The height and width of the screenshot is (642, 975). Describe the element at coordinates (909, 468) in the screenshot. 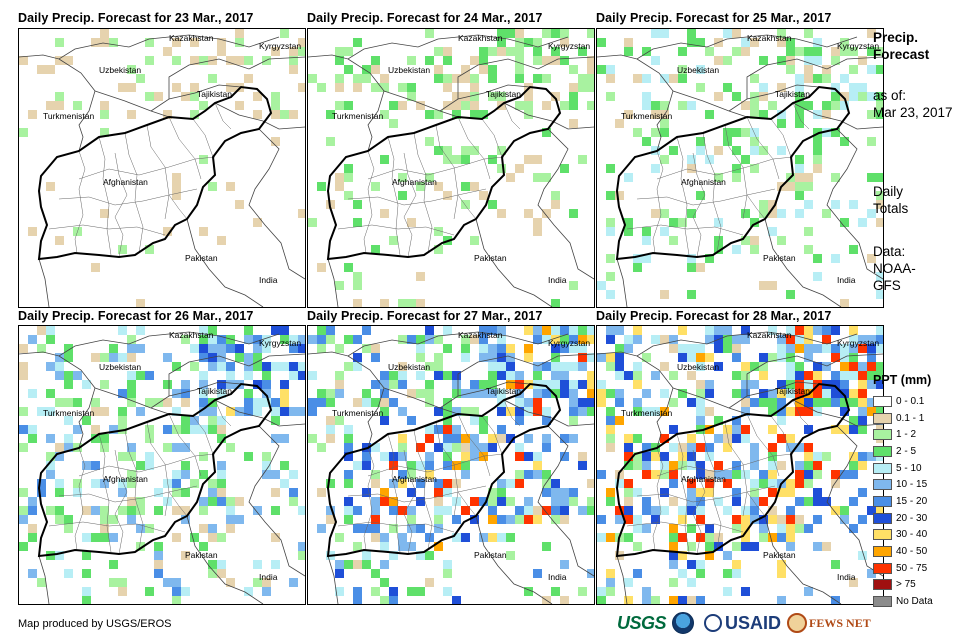

I see `legend-label: 5 - 10` at that location.